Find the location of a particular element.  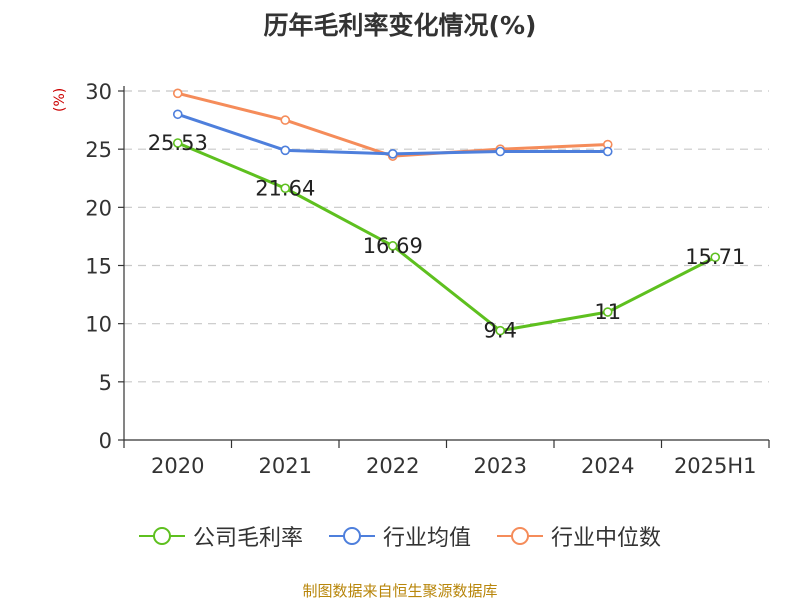

x-tick-label: 2021 is located at coordinates (285, 466).